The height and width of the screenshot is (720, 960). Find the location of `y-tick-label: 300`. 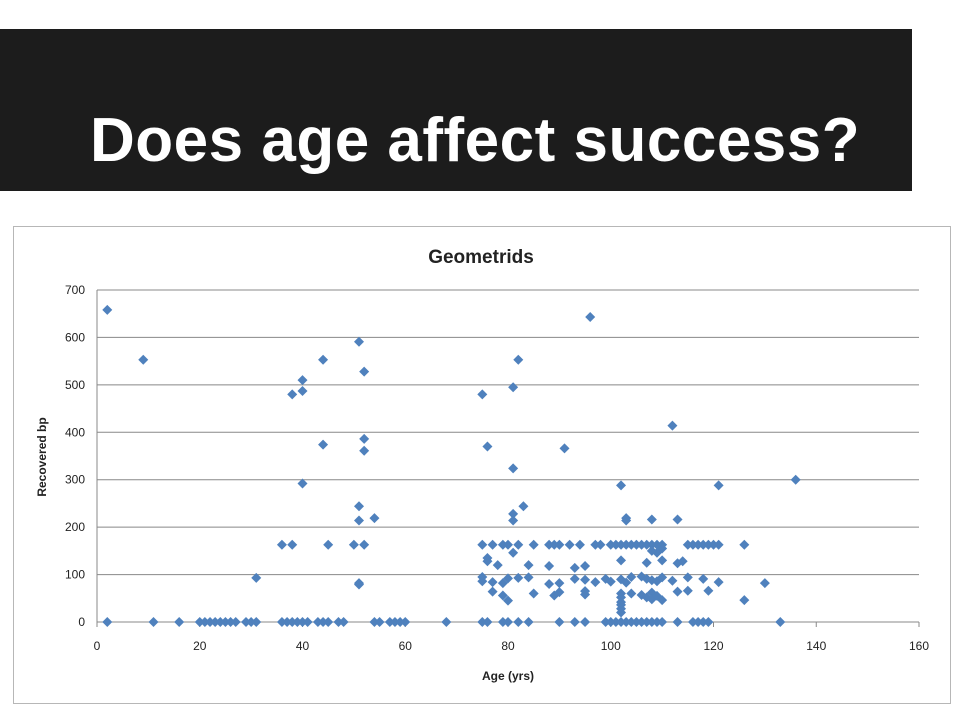

y-tick-label: 300 is located at coordinates (75, 480).